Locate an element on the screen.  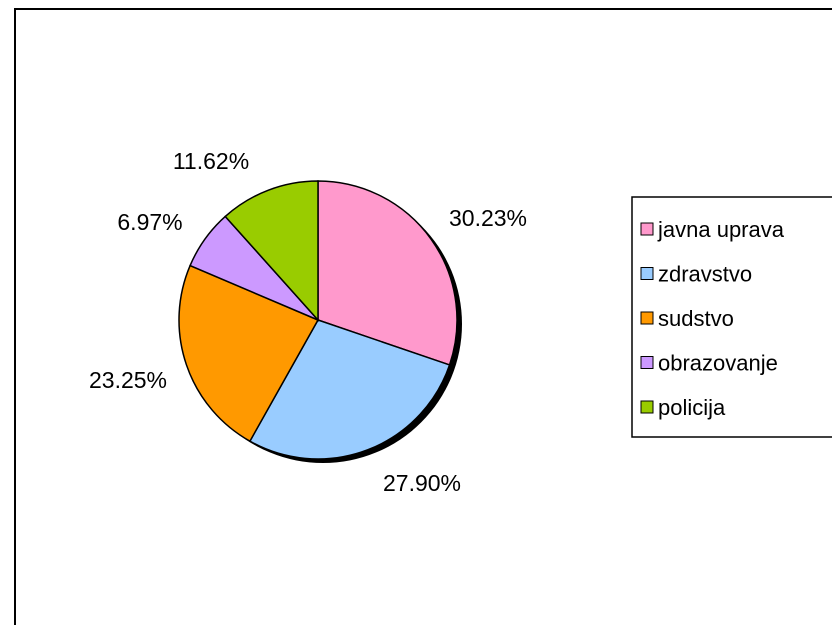
legend-label-obrazovanje: obrazovanje is located at coordinates (718, 363).